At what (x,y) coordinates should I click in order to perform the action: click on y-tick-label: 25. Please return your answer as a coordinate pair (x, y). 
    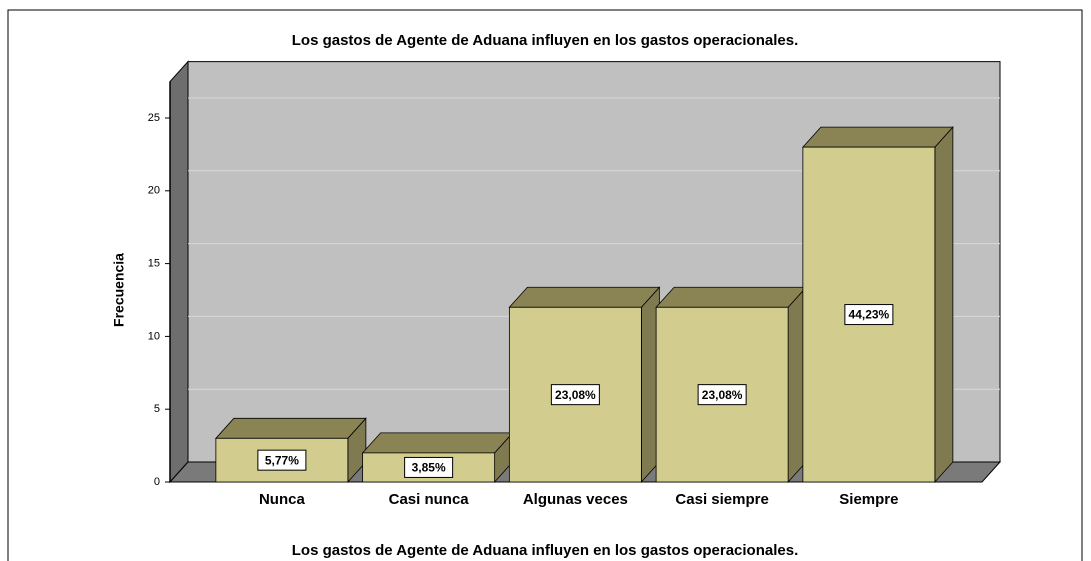
    Looking at the image, I should click on (154, 118).